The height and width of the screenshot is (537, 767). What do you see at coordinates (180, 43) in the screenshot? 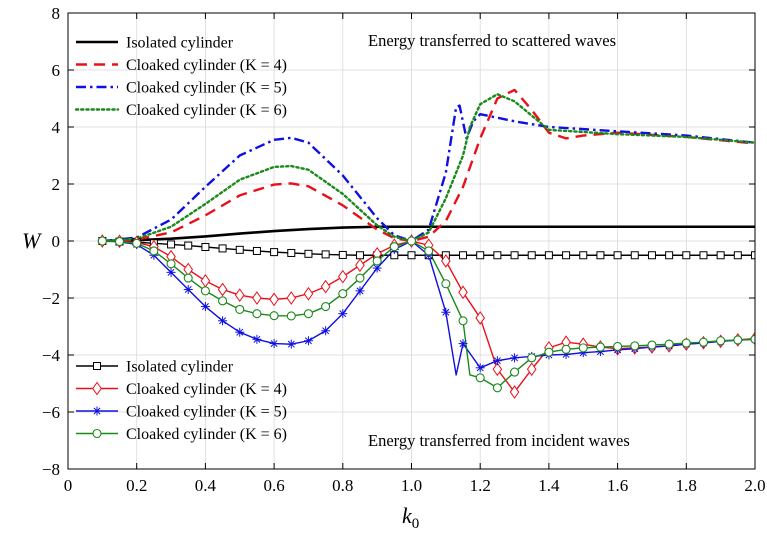
I see `legend-label: Isolated cylinder` at bounding box center [180, 43].